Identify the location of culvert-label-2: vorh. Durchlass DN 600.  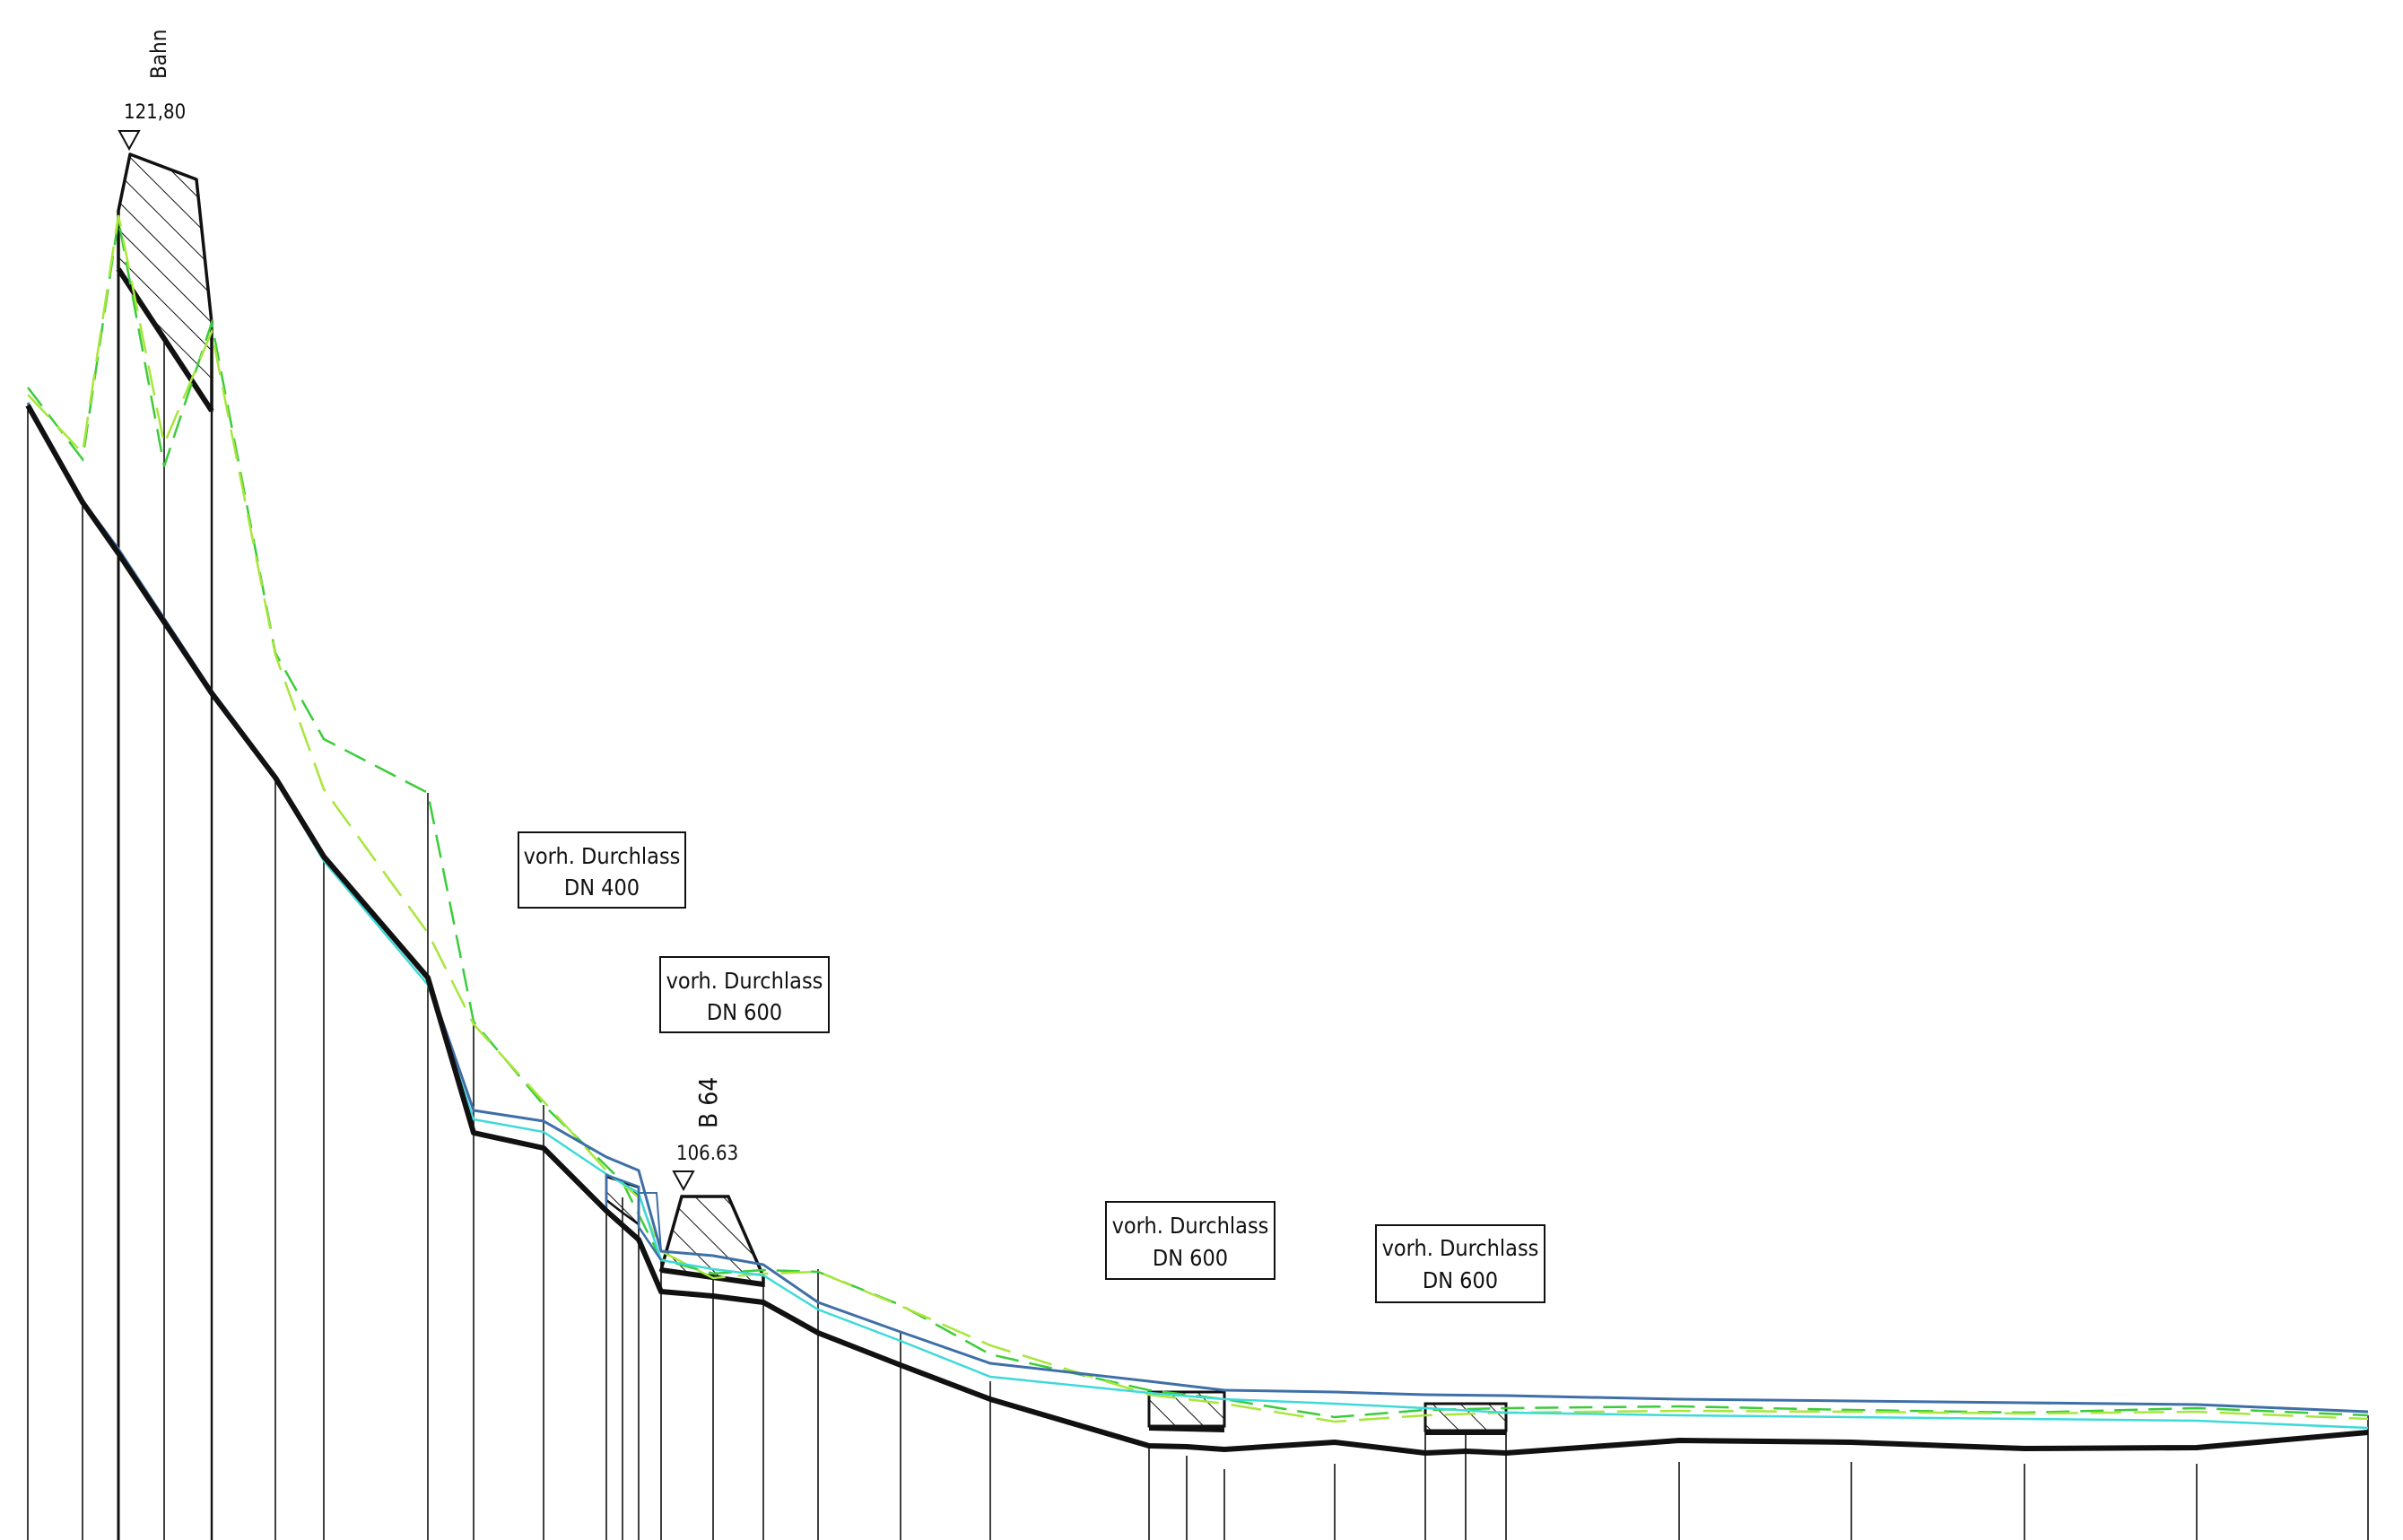
(744, 994).